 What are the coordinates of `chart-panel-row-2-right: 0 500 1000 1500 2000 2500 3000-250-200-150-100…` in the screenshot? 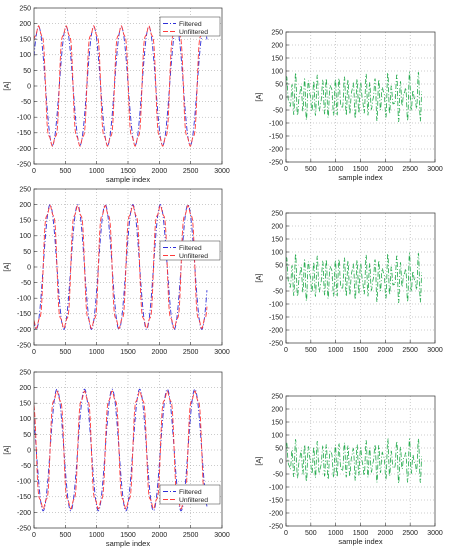 It's located at (348, 282).